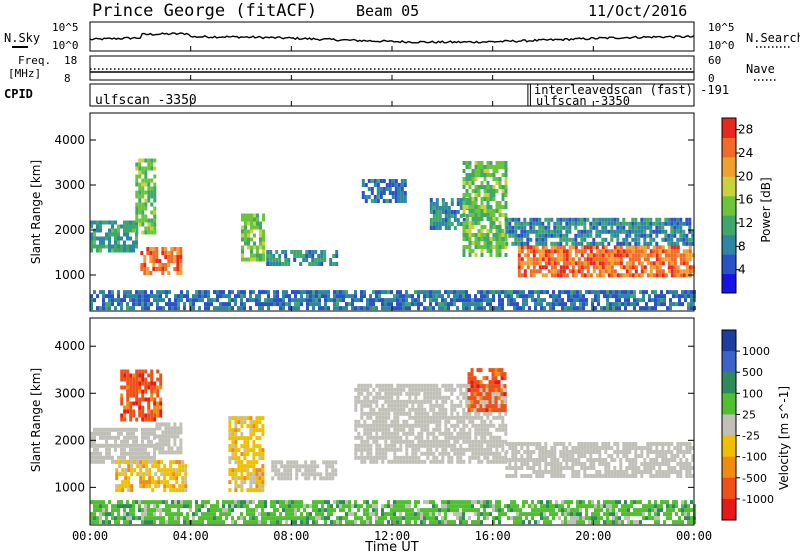 The image size is (800, 554). What do you see at coordinates (236, 418) in the screenshot?
I see `velocity-cell-r4` at bounding box center [236, 418].